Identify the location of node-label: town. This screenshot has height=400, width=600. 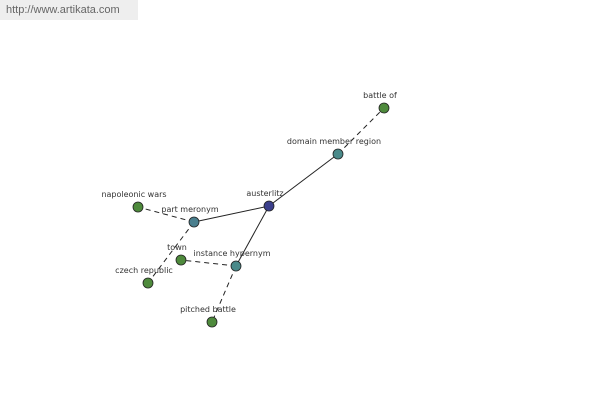
(177, 247).